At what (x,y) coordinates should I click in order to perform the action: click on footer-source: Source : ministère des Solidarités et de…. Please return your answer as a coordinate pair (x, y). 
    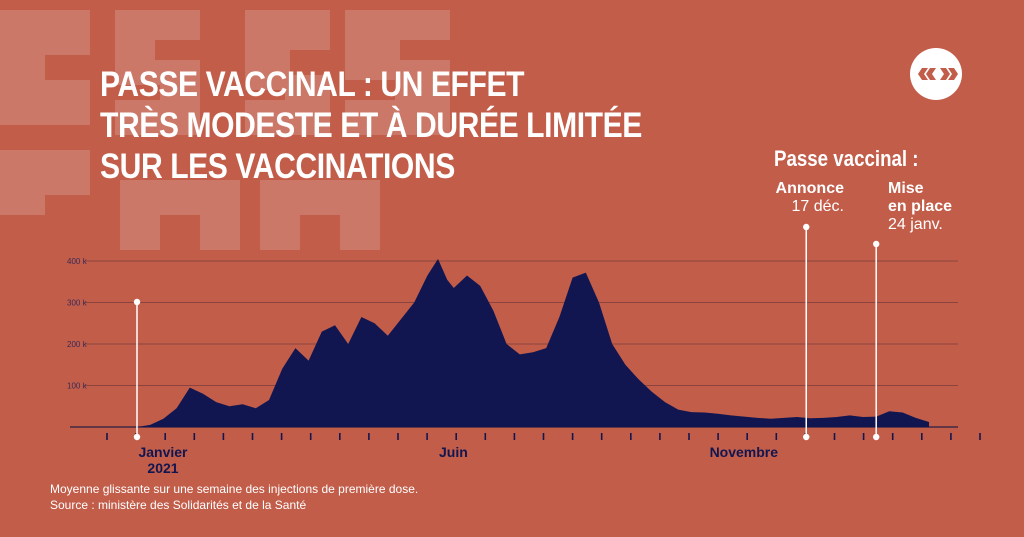
    Looking at the image, I should click on (178, 505).